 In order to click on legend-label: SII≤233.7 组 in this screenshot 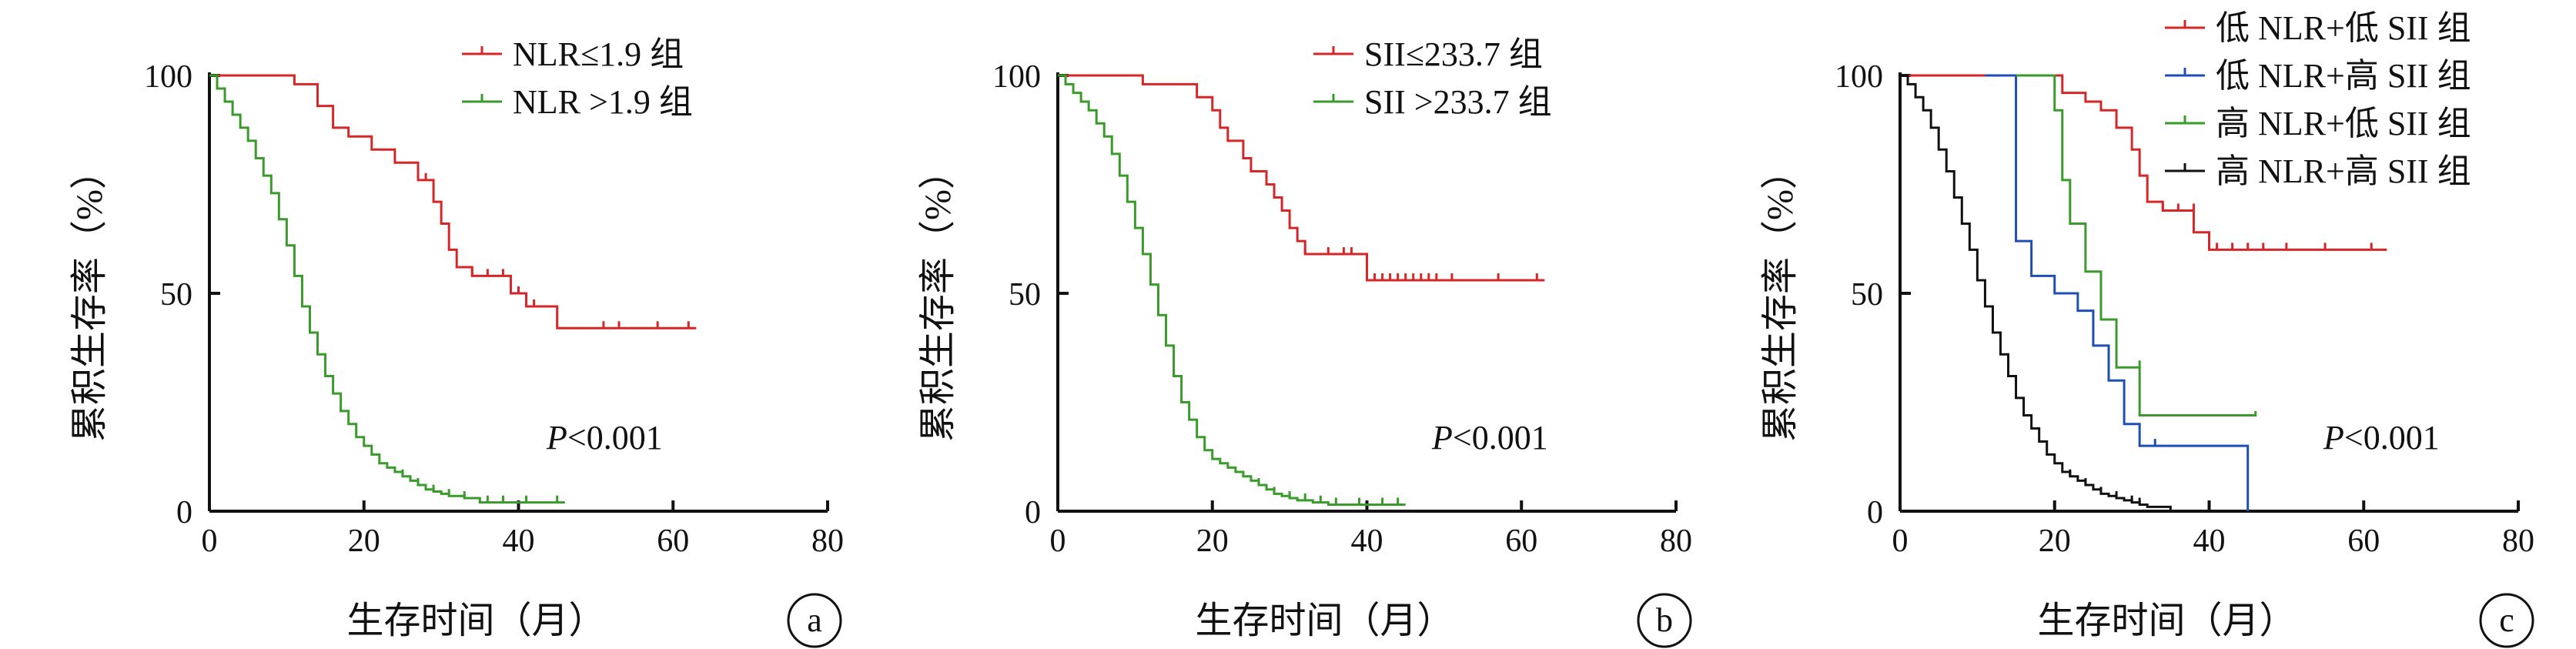, I will do `click(1453, 54)`.